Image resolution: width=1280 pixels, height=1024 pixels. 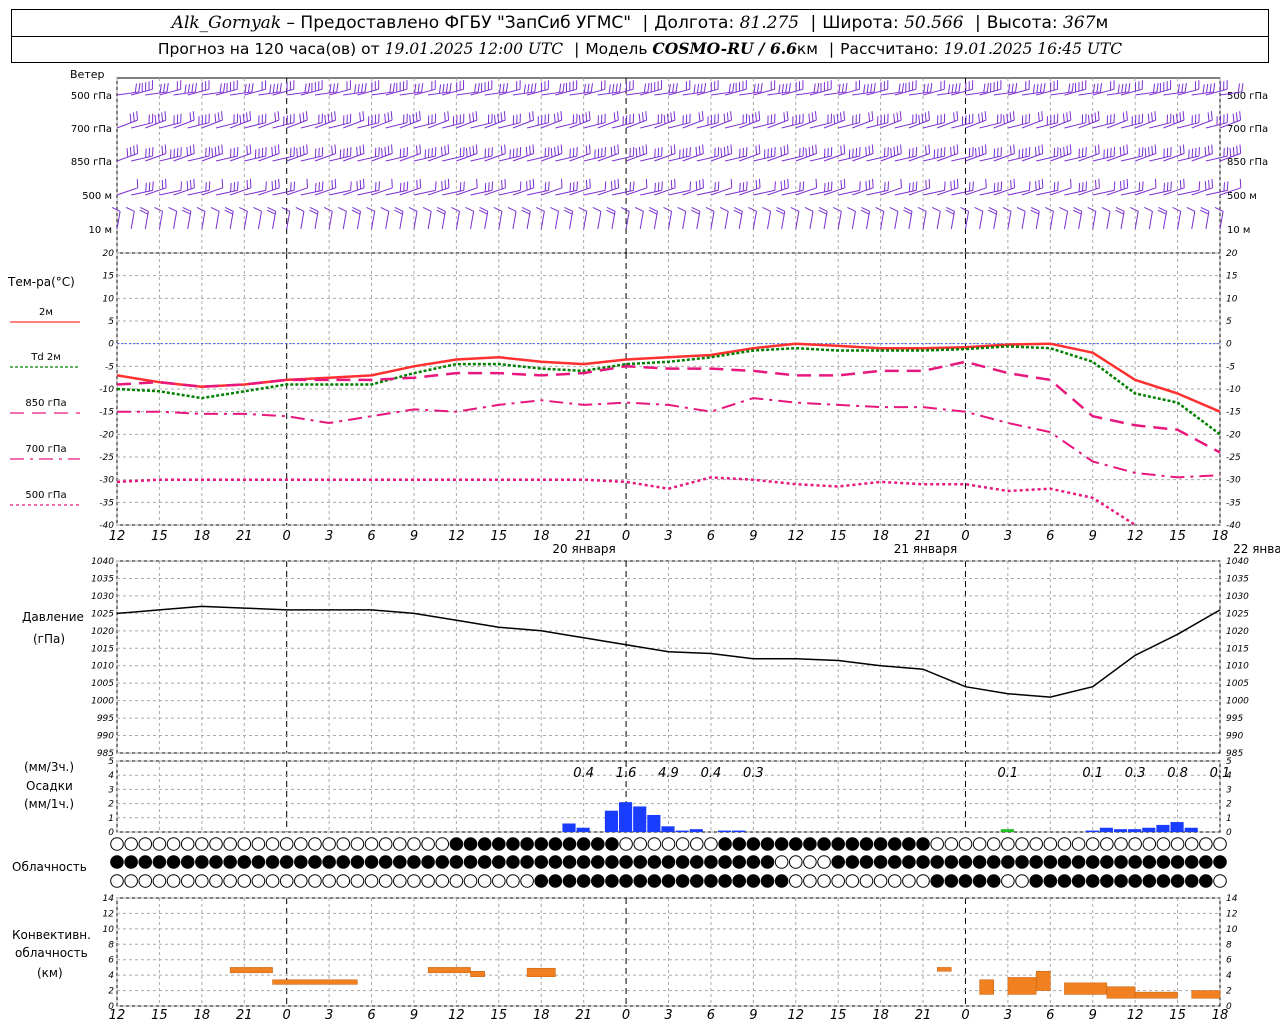 What do you see at coordinates (1237, 702) in the screenshot?
I see `pressure-tick-right: 1000` at bounding box center [1237, 702].